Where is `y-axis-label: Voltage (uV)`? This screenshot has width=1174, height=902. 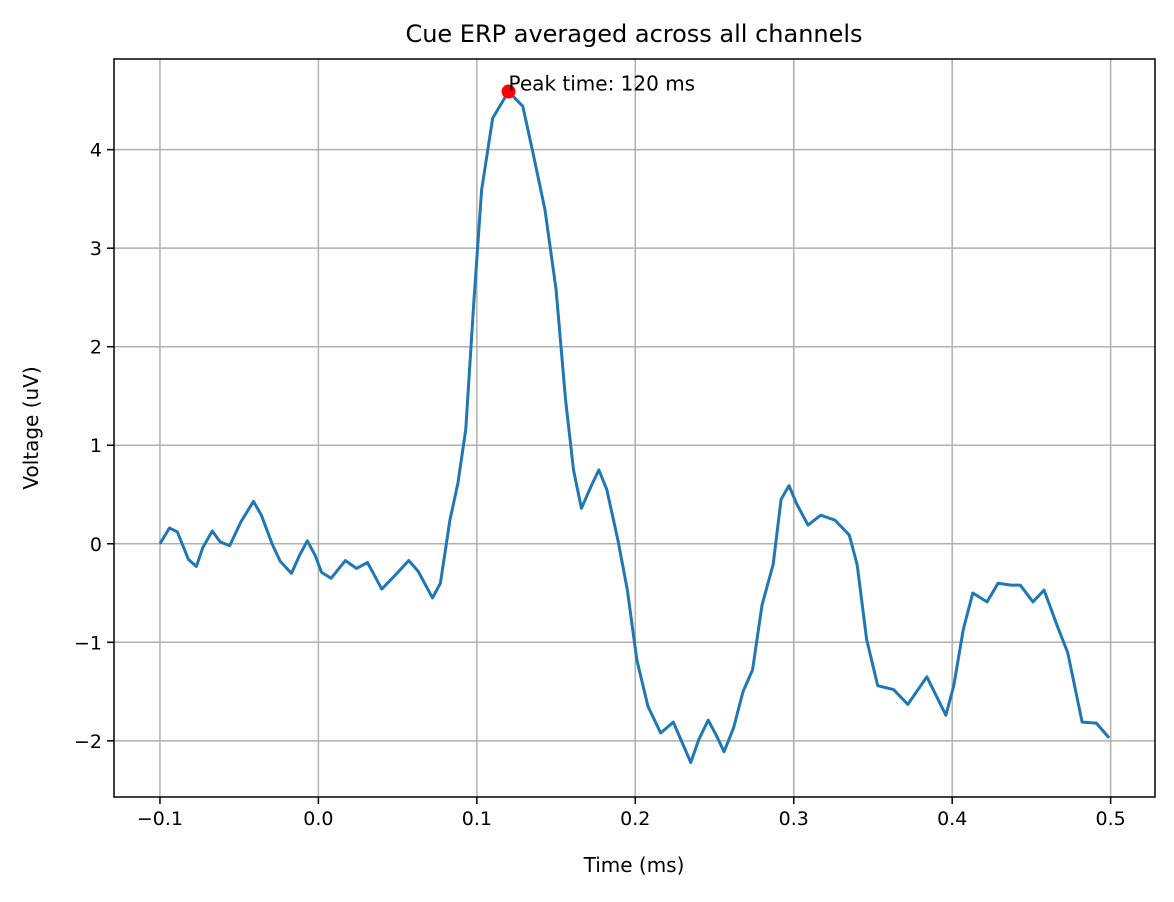
y-axis-label: Voltage (uV) is located at coordinates (31, 427).